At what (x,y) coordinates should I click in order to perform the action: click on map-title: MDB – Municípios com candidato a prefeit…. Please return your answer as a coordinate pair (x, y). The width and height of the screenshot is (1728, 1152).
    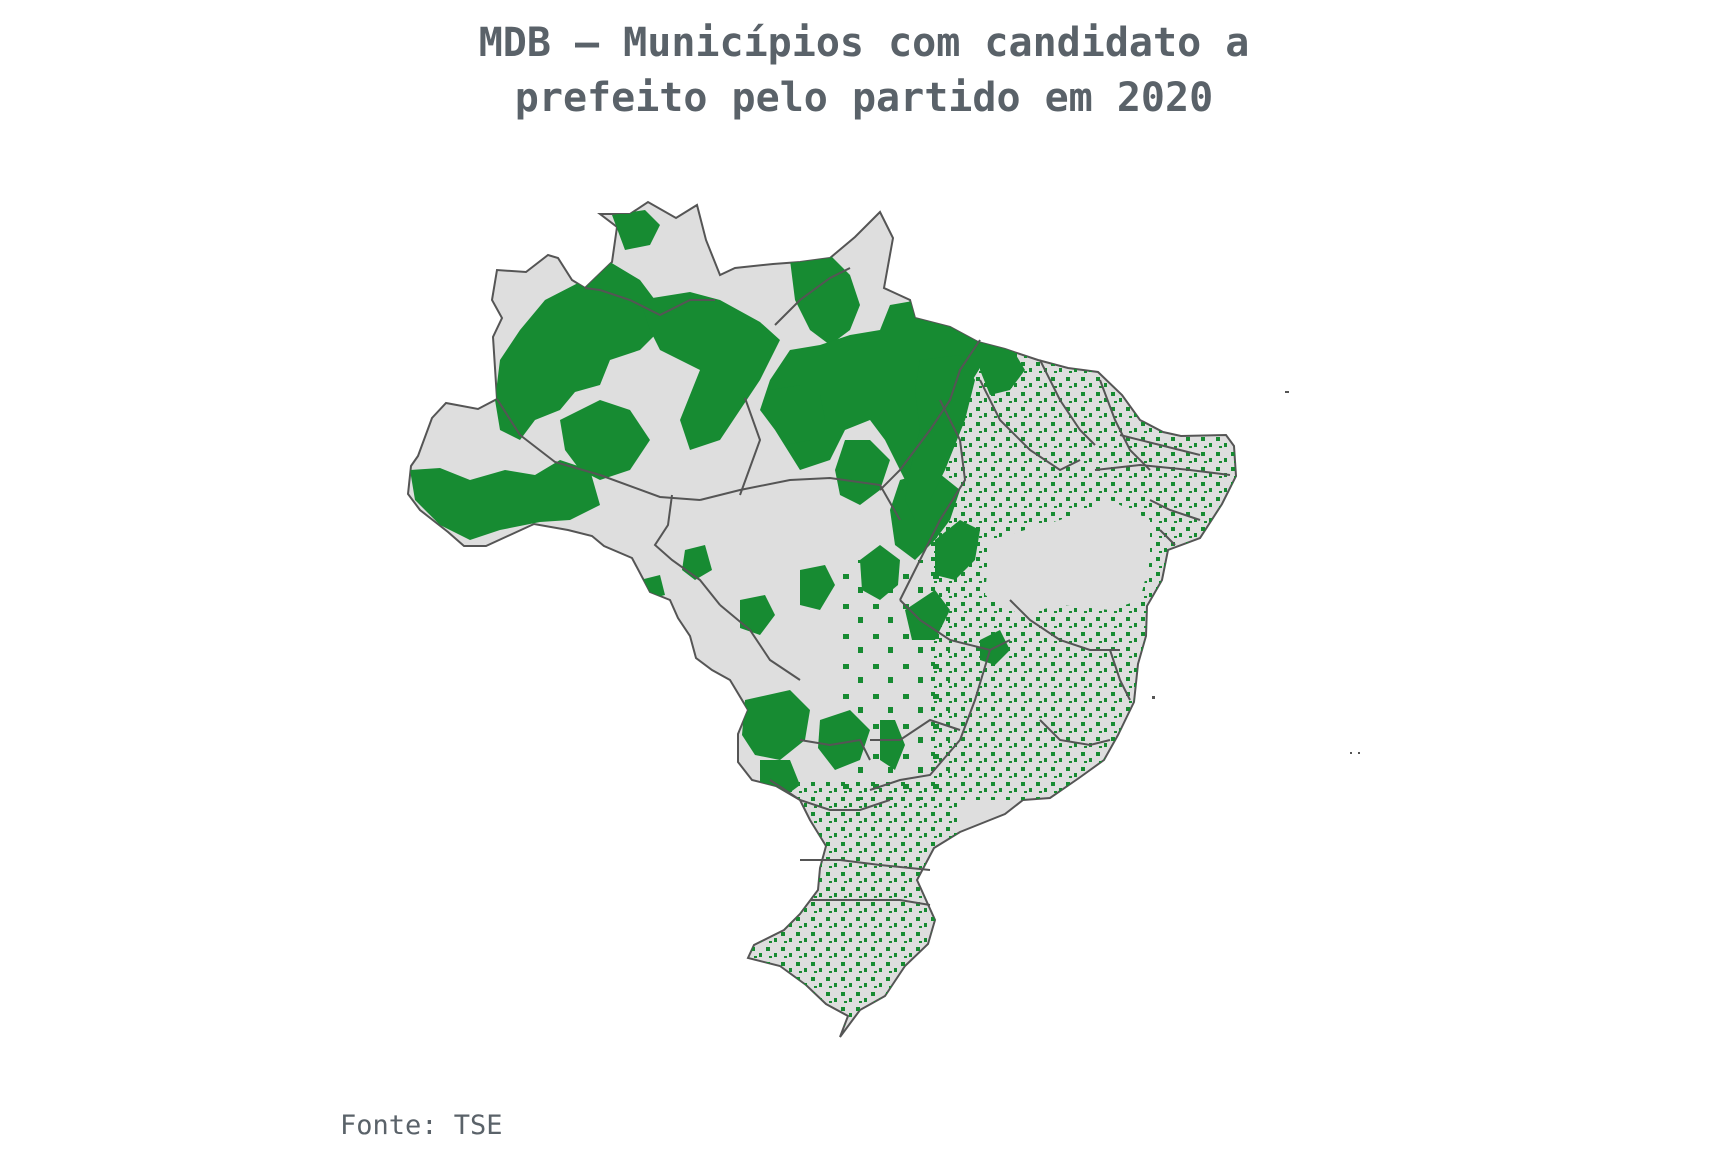
    Looking at the image, I should click on (864, 71).